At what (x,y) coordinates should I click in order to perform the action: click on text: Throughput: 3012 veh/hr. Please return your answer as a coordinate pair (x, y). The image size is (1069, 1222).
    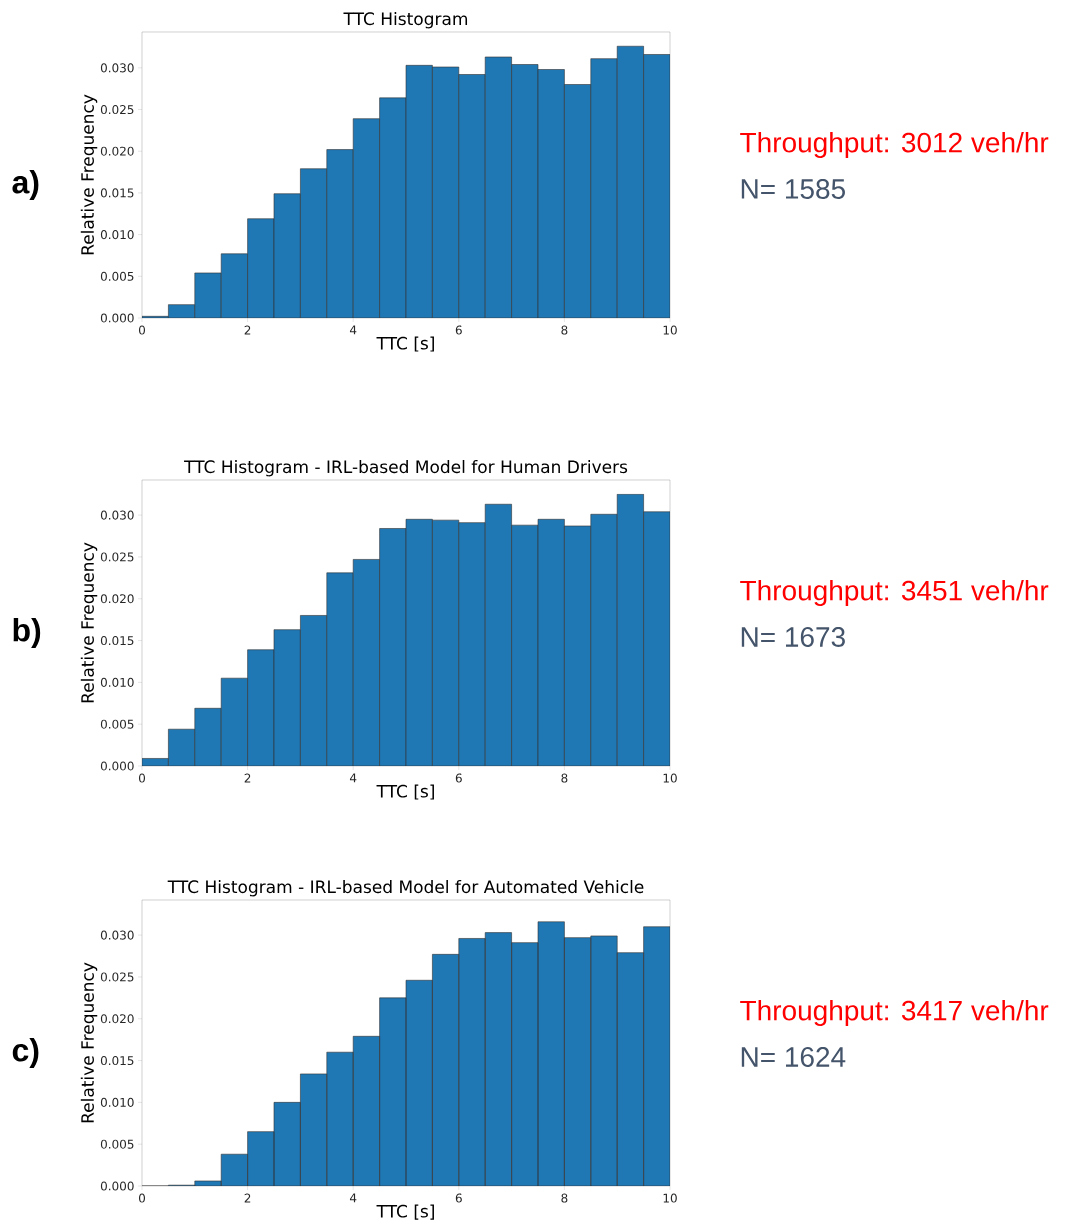
    Looking at the image, I should click on (894, 145).